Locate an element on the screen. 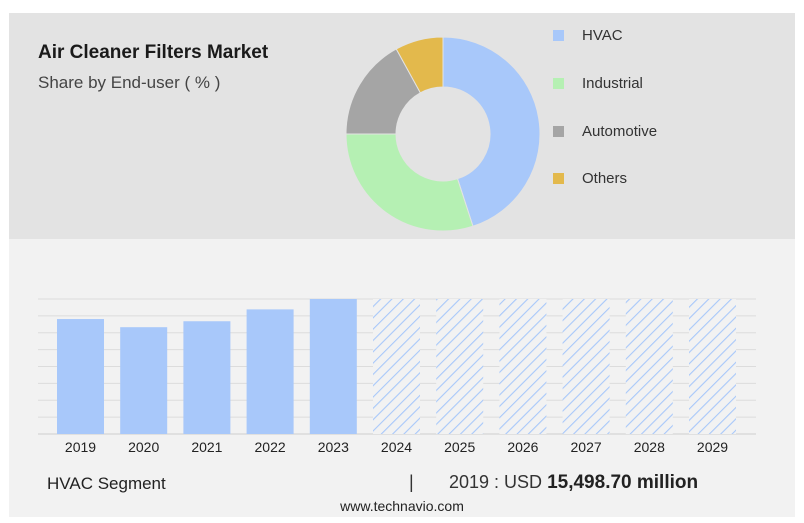  legend-label-hvac: HVAC is located at coordinates (602, 35).